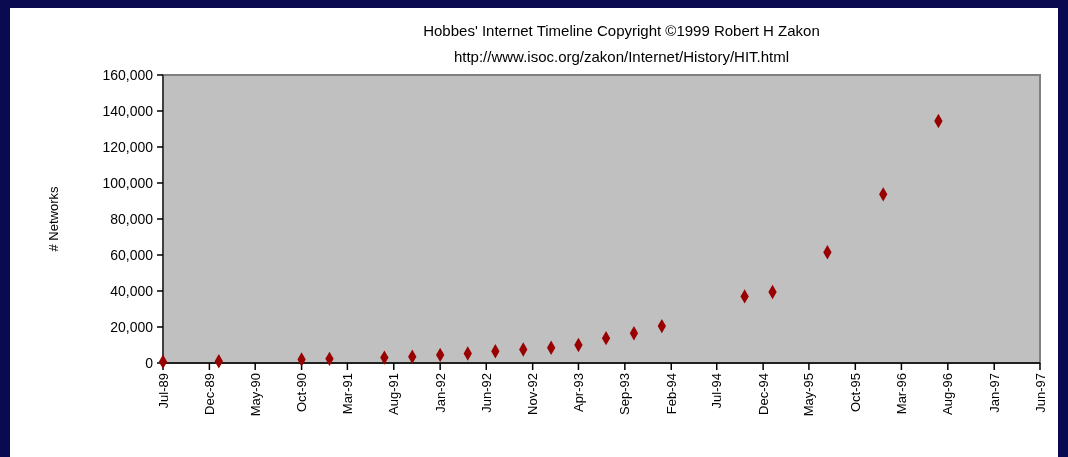 The image size is (1068, 457). I want to click on y-tick-label: 60,000, so click(132, 254).